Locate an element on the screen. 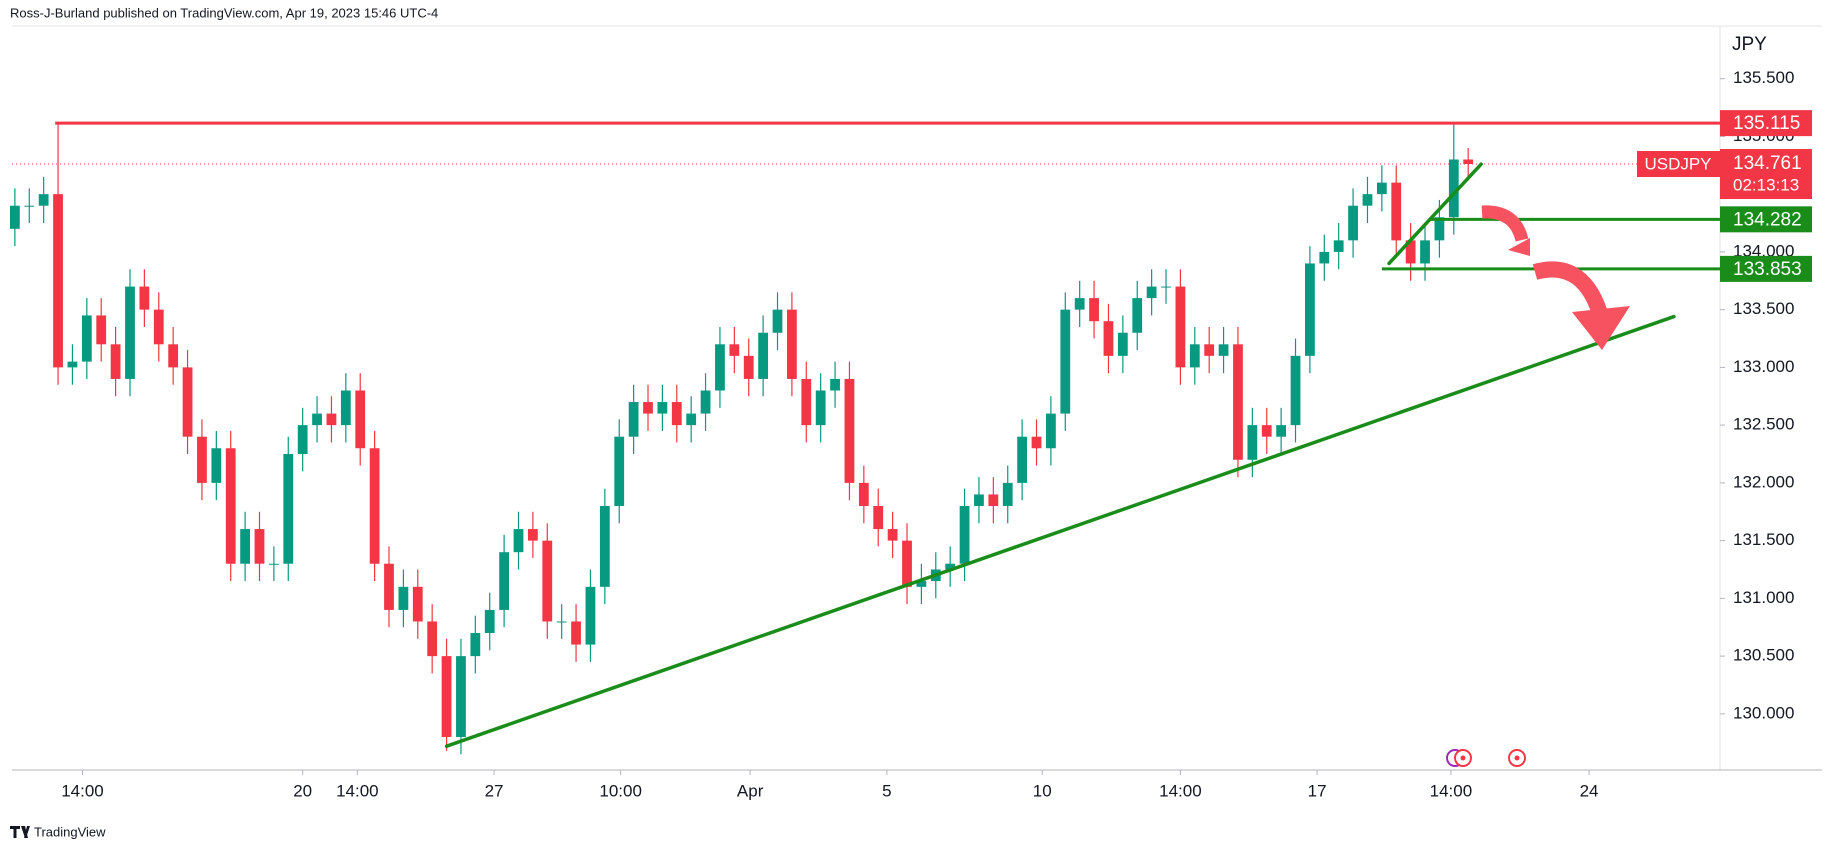 The height and width of the screenshot is (850, 1834). y-tick-label: 130.000 is located at coordinates (1763, 712).